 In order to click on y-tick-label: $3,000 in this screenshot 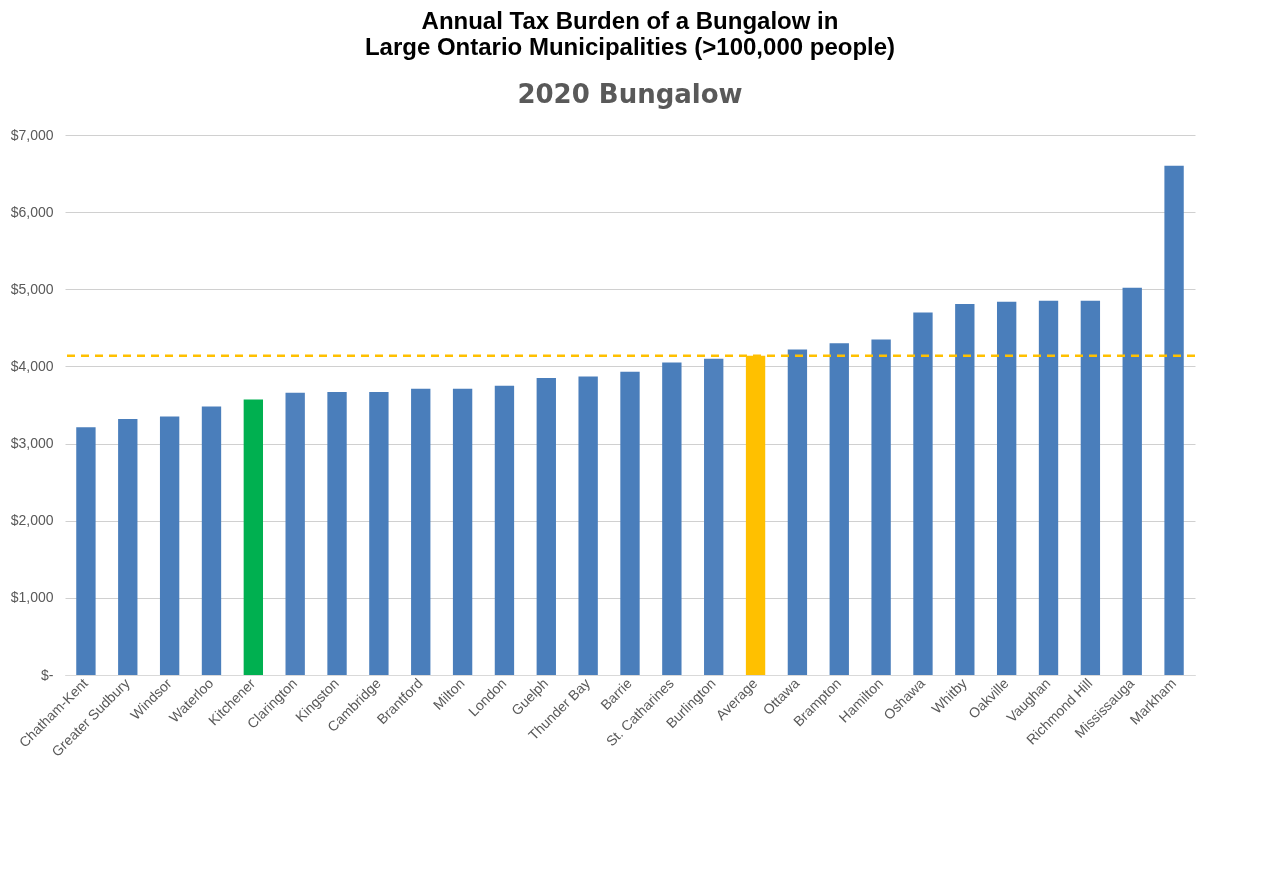, I will do `click(32, 443)`.